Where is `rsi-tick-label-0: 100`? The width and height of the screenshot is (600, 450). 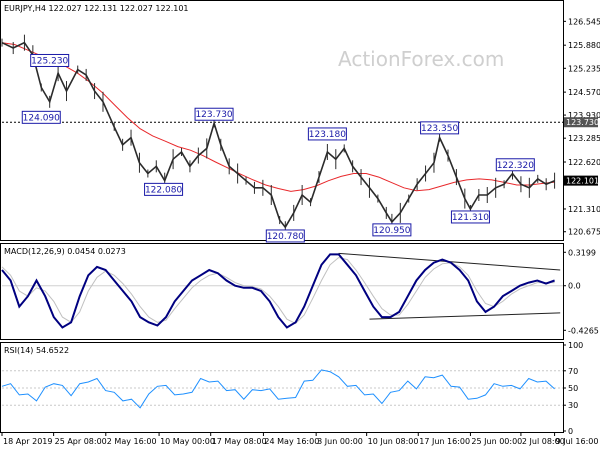 rsi-tick-label-0: 100 is located at coordinates (575, 345).